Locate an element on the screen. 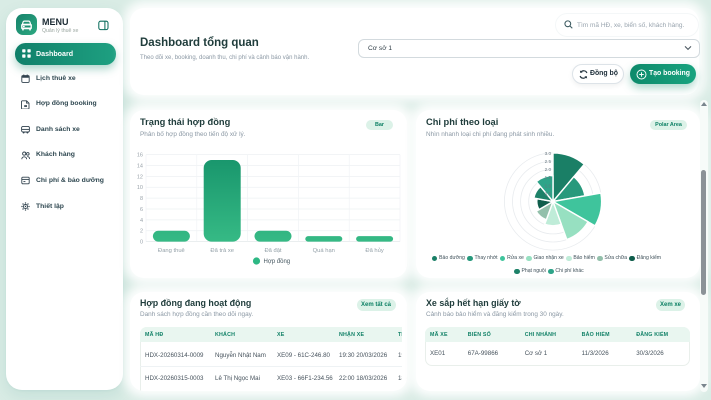  svg-text: Quá hạn is located at coordinates (324, 251).